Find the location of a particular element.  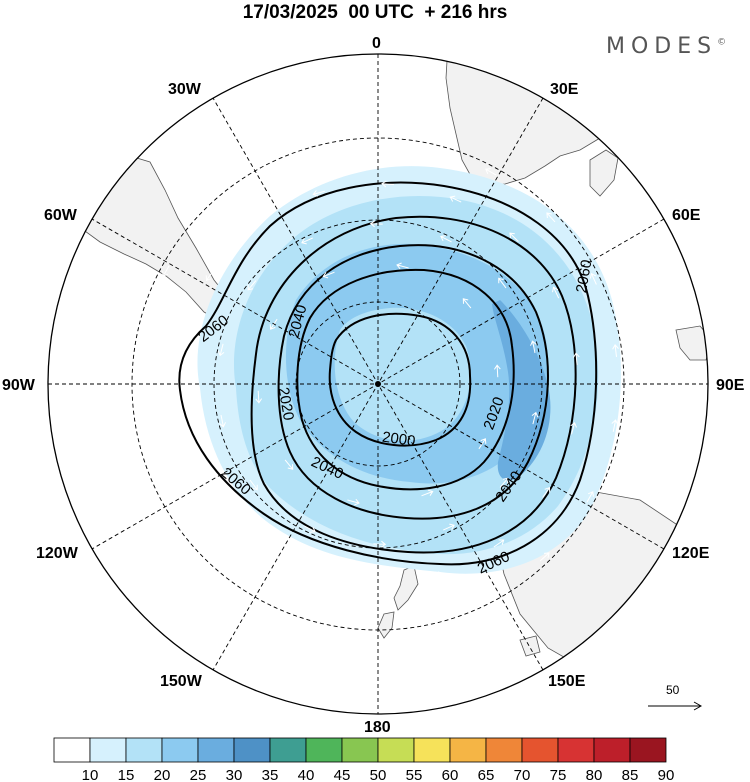

reference-vector-label: 50 is located at coordinates (673, 690).